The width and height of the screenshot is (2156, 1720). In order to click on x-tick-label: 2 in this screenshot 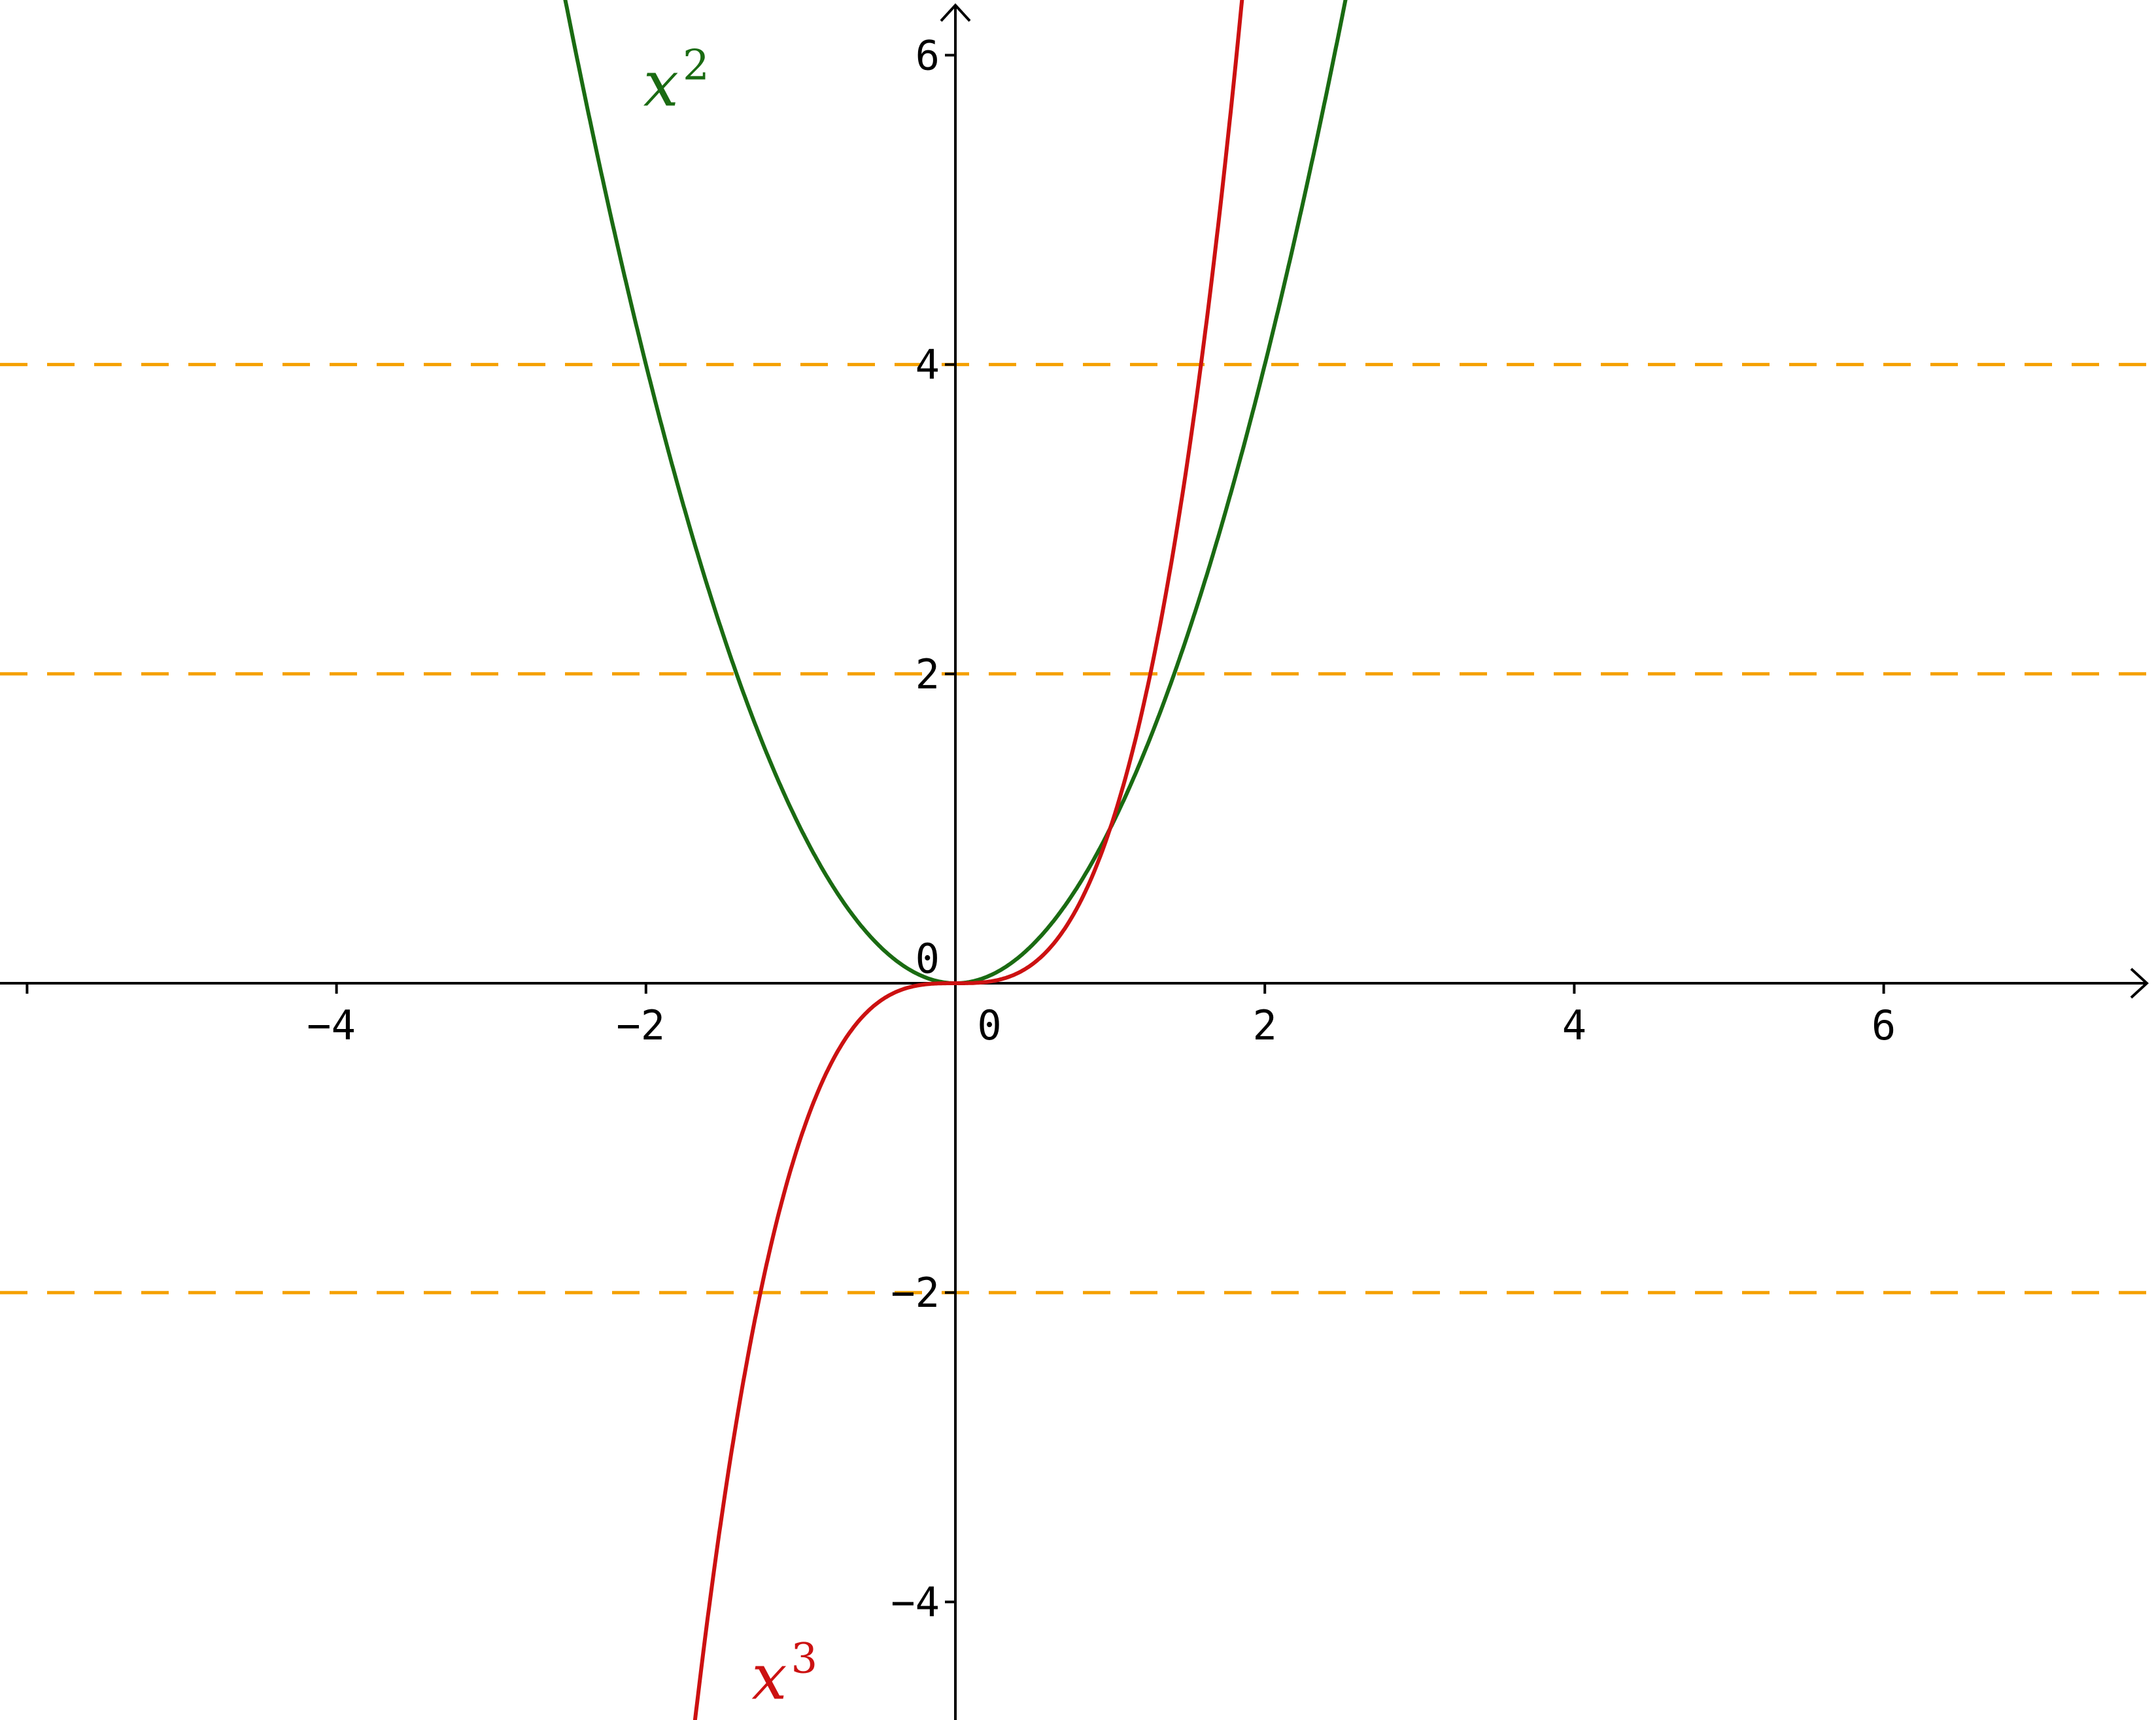, I will do `click(1265, 1025)`.